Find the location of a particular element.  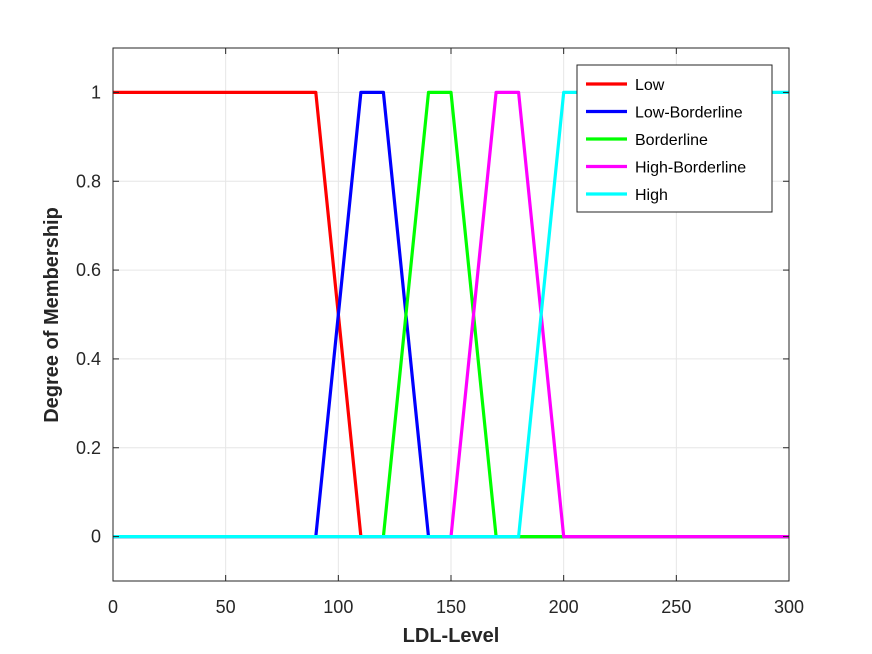

x-tick-label: 150 is located at coordinates (451, 607).